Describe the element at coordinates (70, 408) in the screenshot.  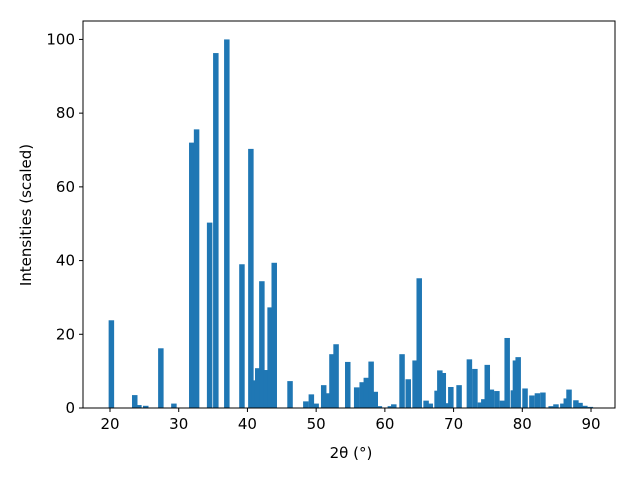
I see `y-tick-label: 0` at that location.